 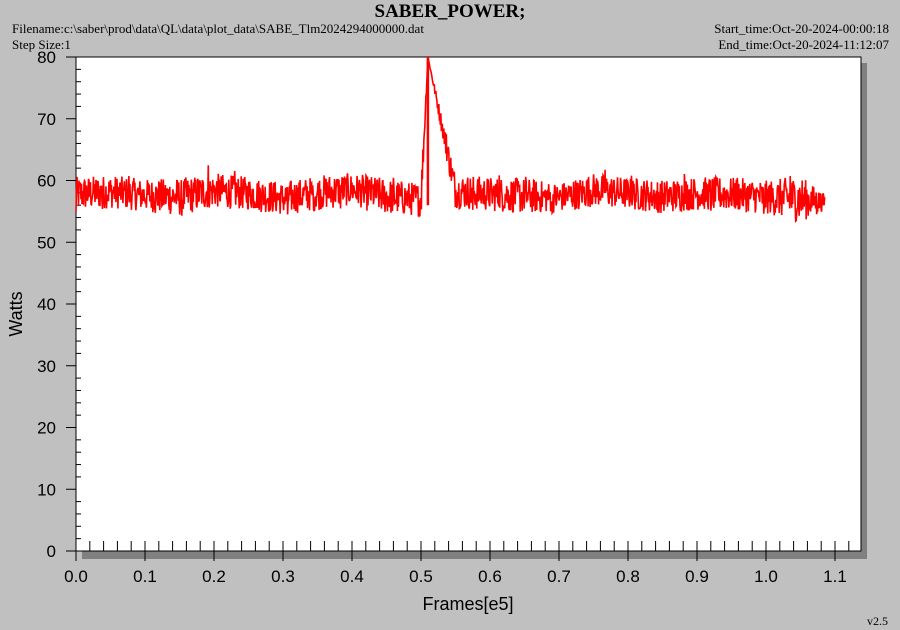 I want to click on step-size-label: Step Size:1, so click(x=41, y=44).